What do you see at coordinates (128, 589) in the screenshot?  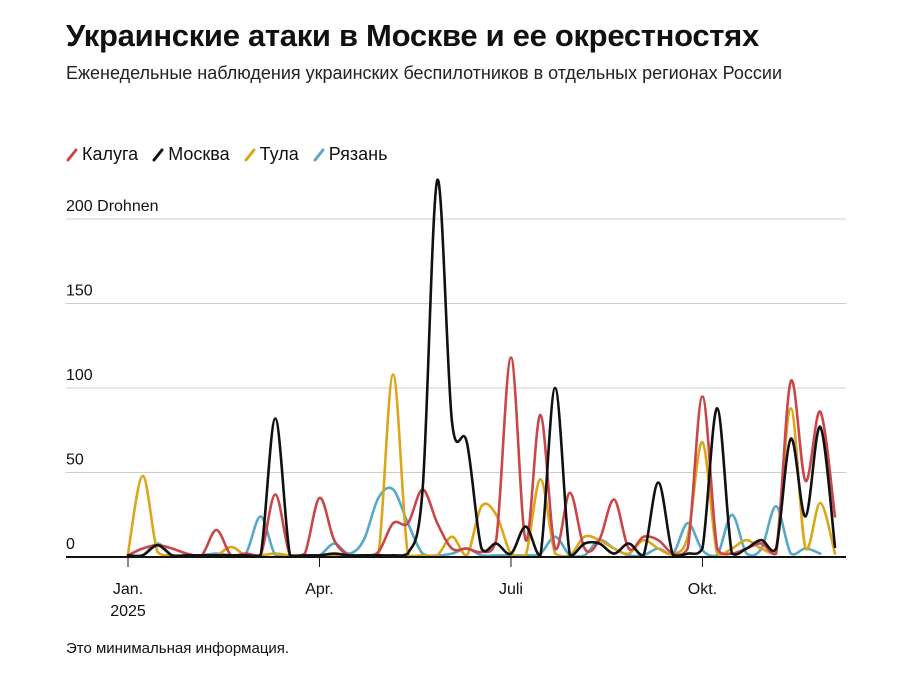 I see `x-tick-label: Jan.` at bounding box center [128, 589].